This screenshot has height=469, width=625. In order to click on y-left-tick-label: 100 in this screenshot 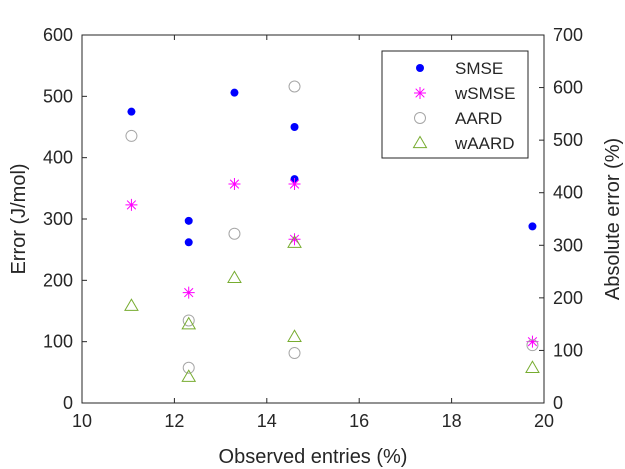, I will do `click(58, 342)`.